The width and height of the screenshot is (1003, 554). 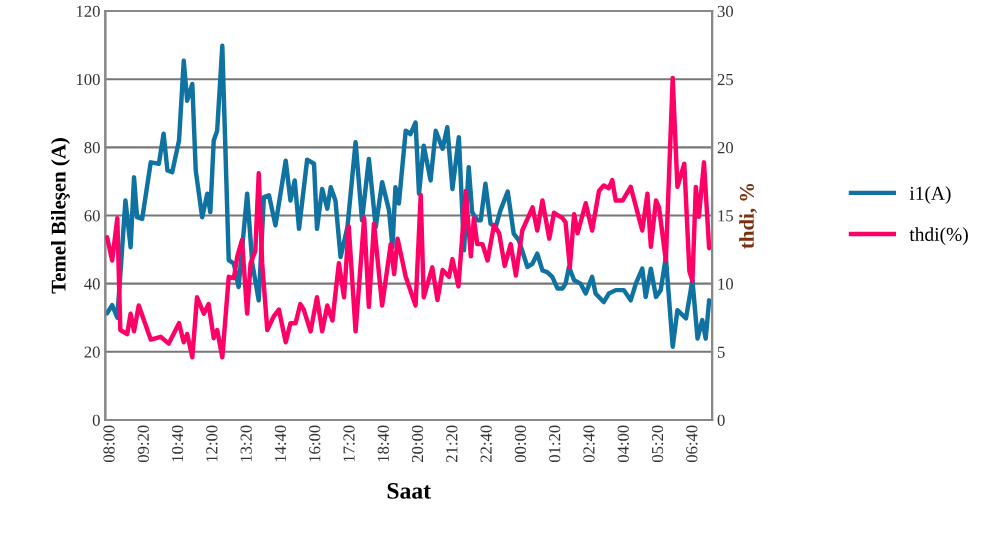 I want to click on legend-label: thdi(%), so click(x=938, y=236).